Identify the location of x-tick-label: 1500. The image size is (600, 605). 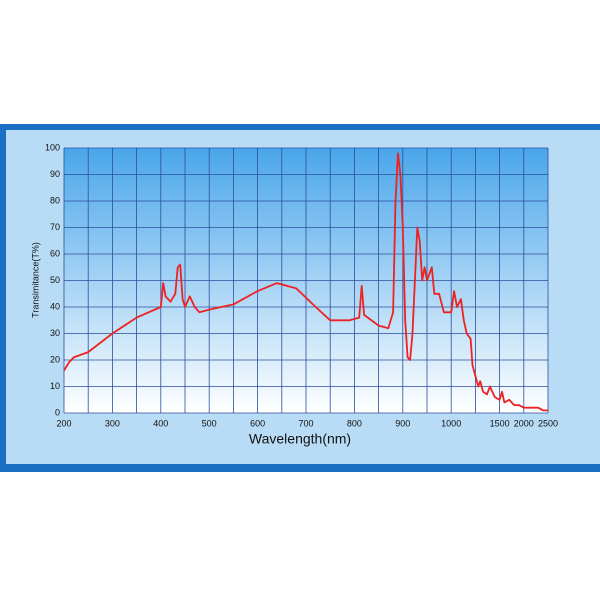
(500, 423).